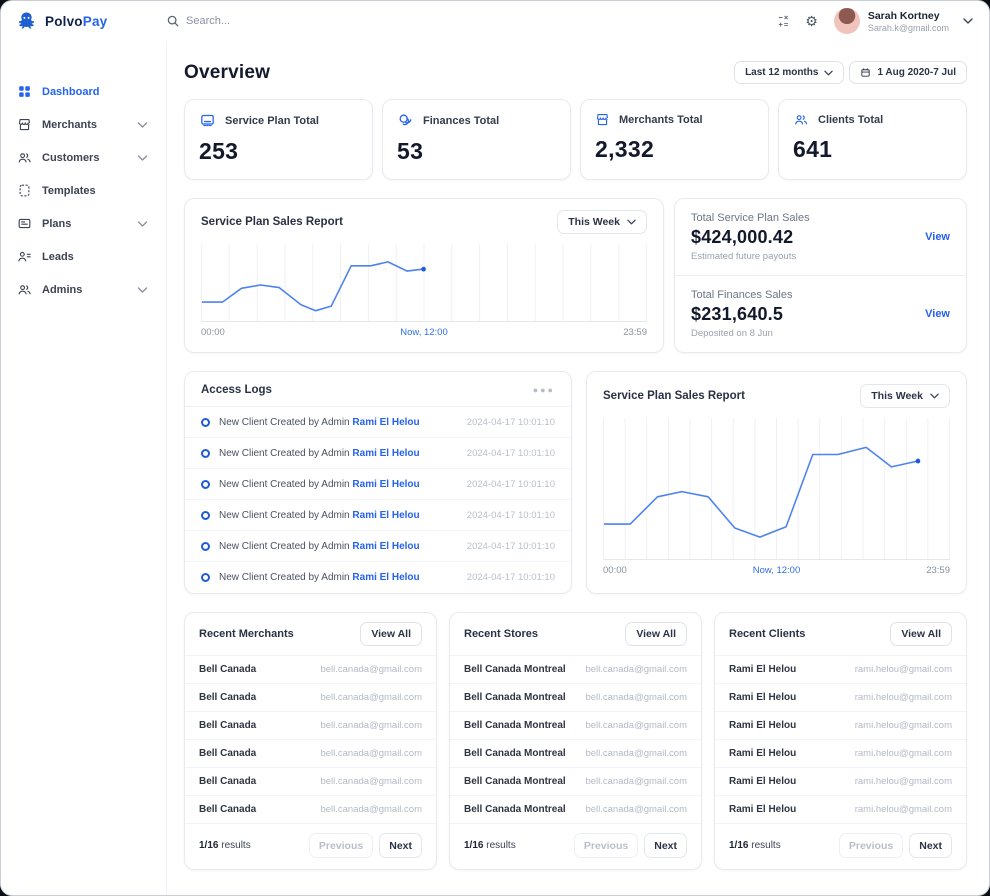 Image resolution: width=990 pixels, height=896 pixels. I want to click on search-input, so click(271, 21).